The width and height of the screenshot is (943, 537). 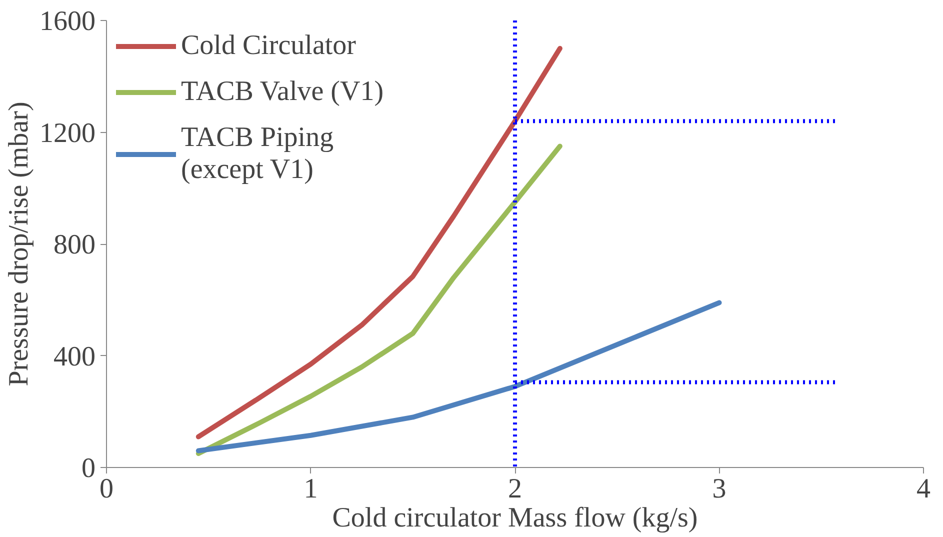 What do you see at coordinates (68, 21) in the screenshot?
I see `y-tick-label: 1600` at bounding box center [68, 21].